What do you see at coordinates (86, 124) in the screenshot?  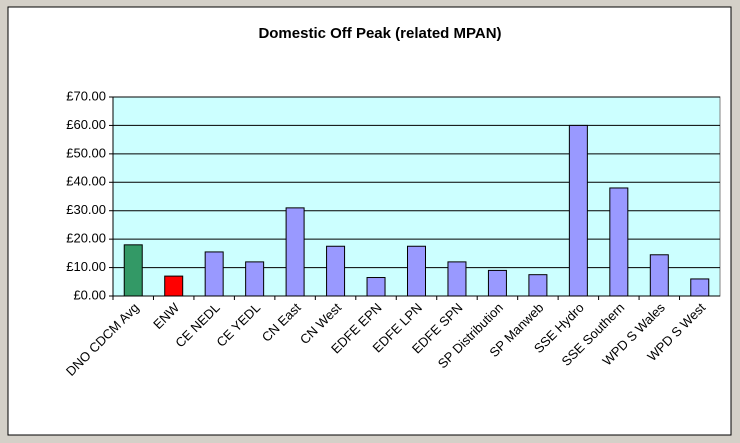 I see `y-tick-label: £60.00` at bounding box center [86, 124].